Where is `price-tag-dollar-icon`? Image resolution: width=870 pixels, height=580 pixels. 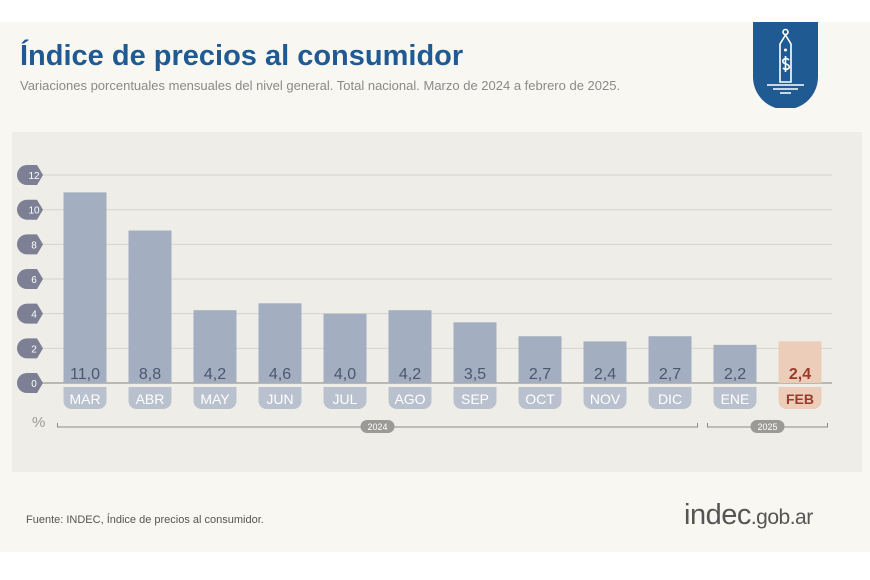
price-tag-dollar-icon is located at coordinates (785, 65).